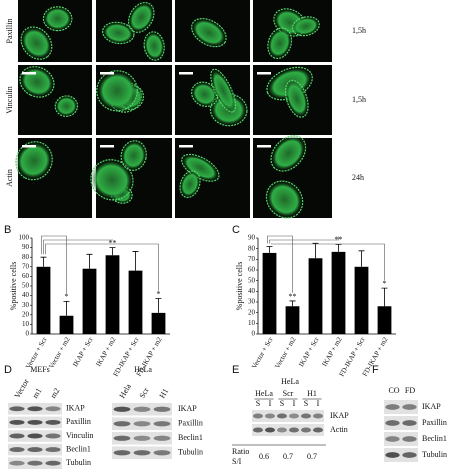  What do you see at coordinates (144, 393) in the screenshot?
I see `lane-label: Scr` at bounding box center [144, 393].